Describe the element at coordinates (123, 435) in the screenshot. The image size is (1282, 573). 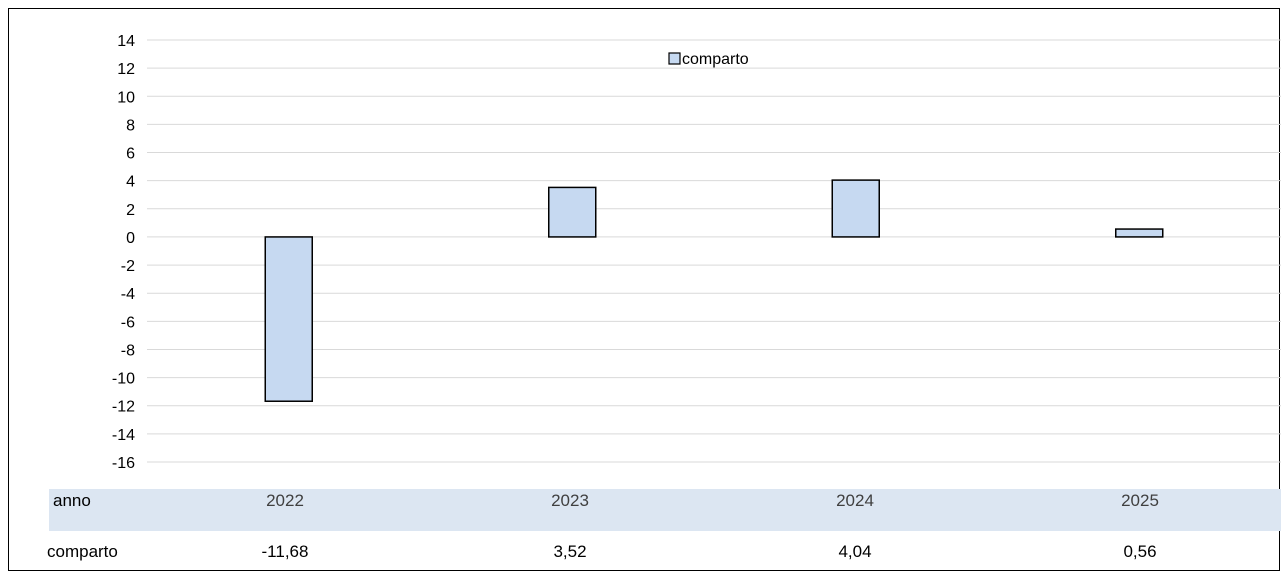
I see `y-tick-label: -14` at that location.